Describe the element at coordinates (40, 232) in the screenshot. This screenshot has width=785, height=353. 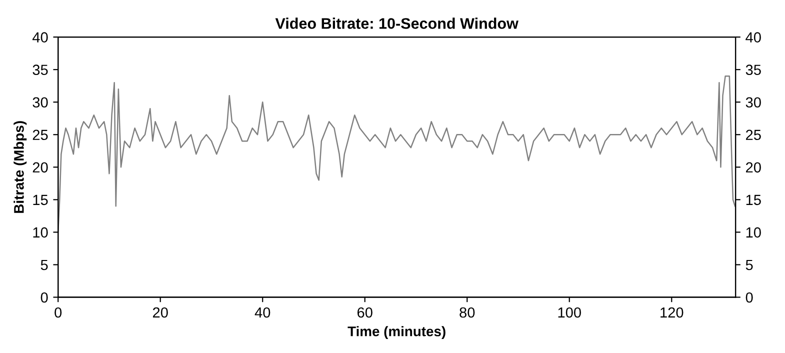
I see `y-tick-label: 10` at that location.